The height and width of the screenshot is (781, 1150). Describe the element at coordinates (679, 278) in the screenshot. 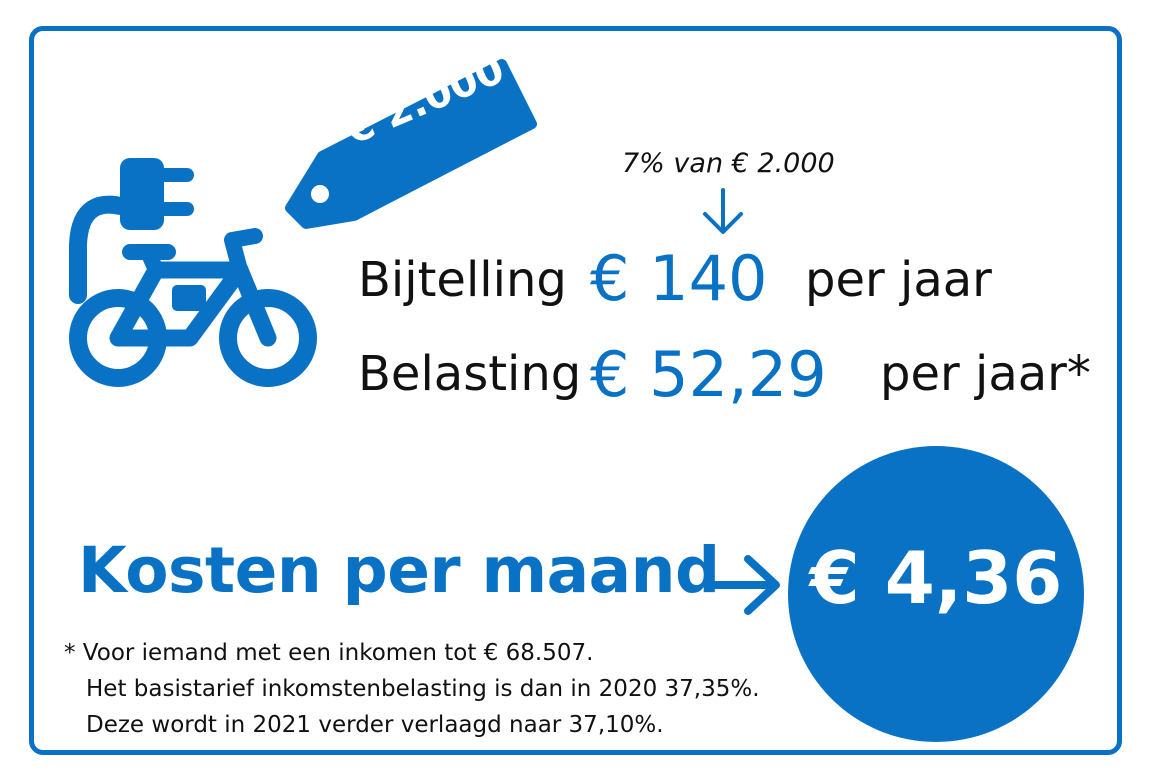

I see `bijtelling-value: € 140` at that location.